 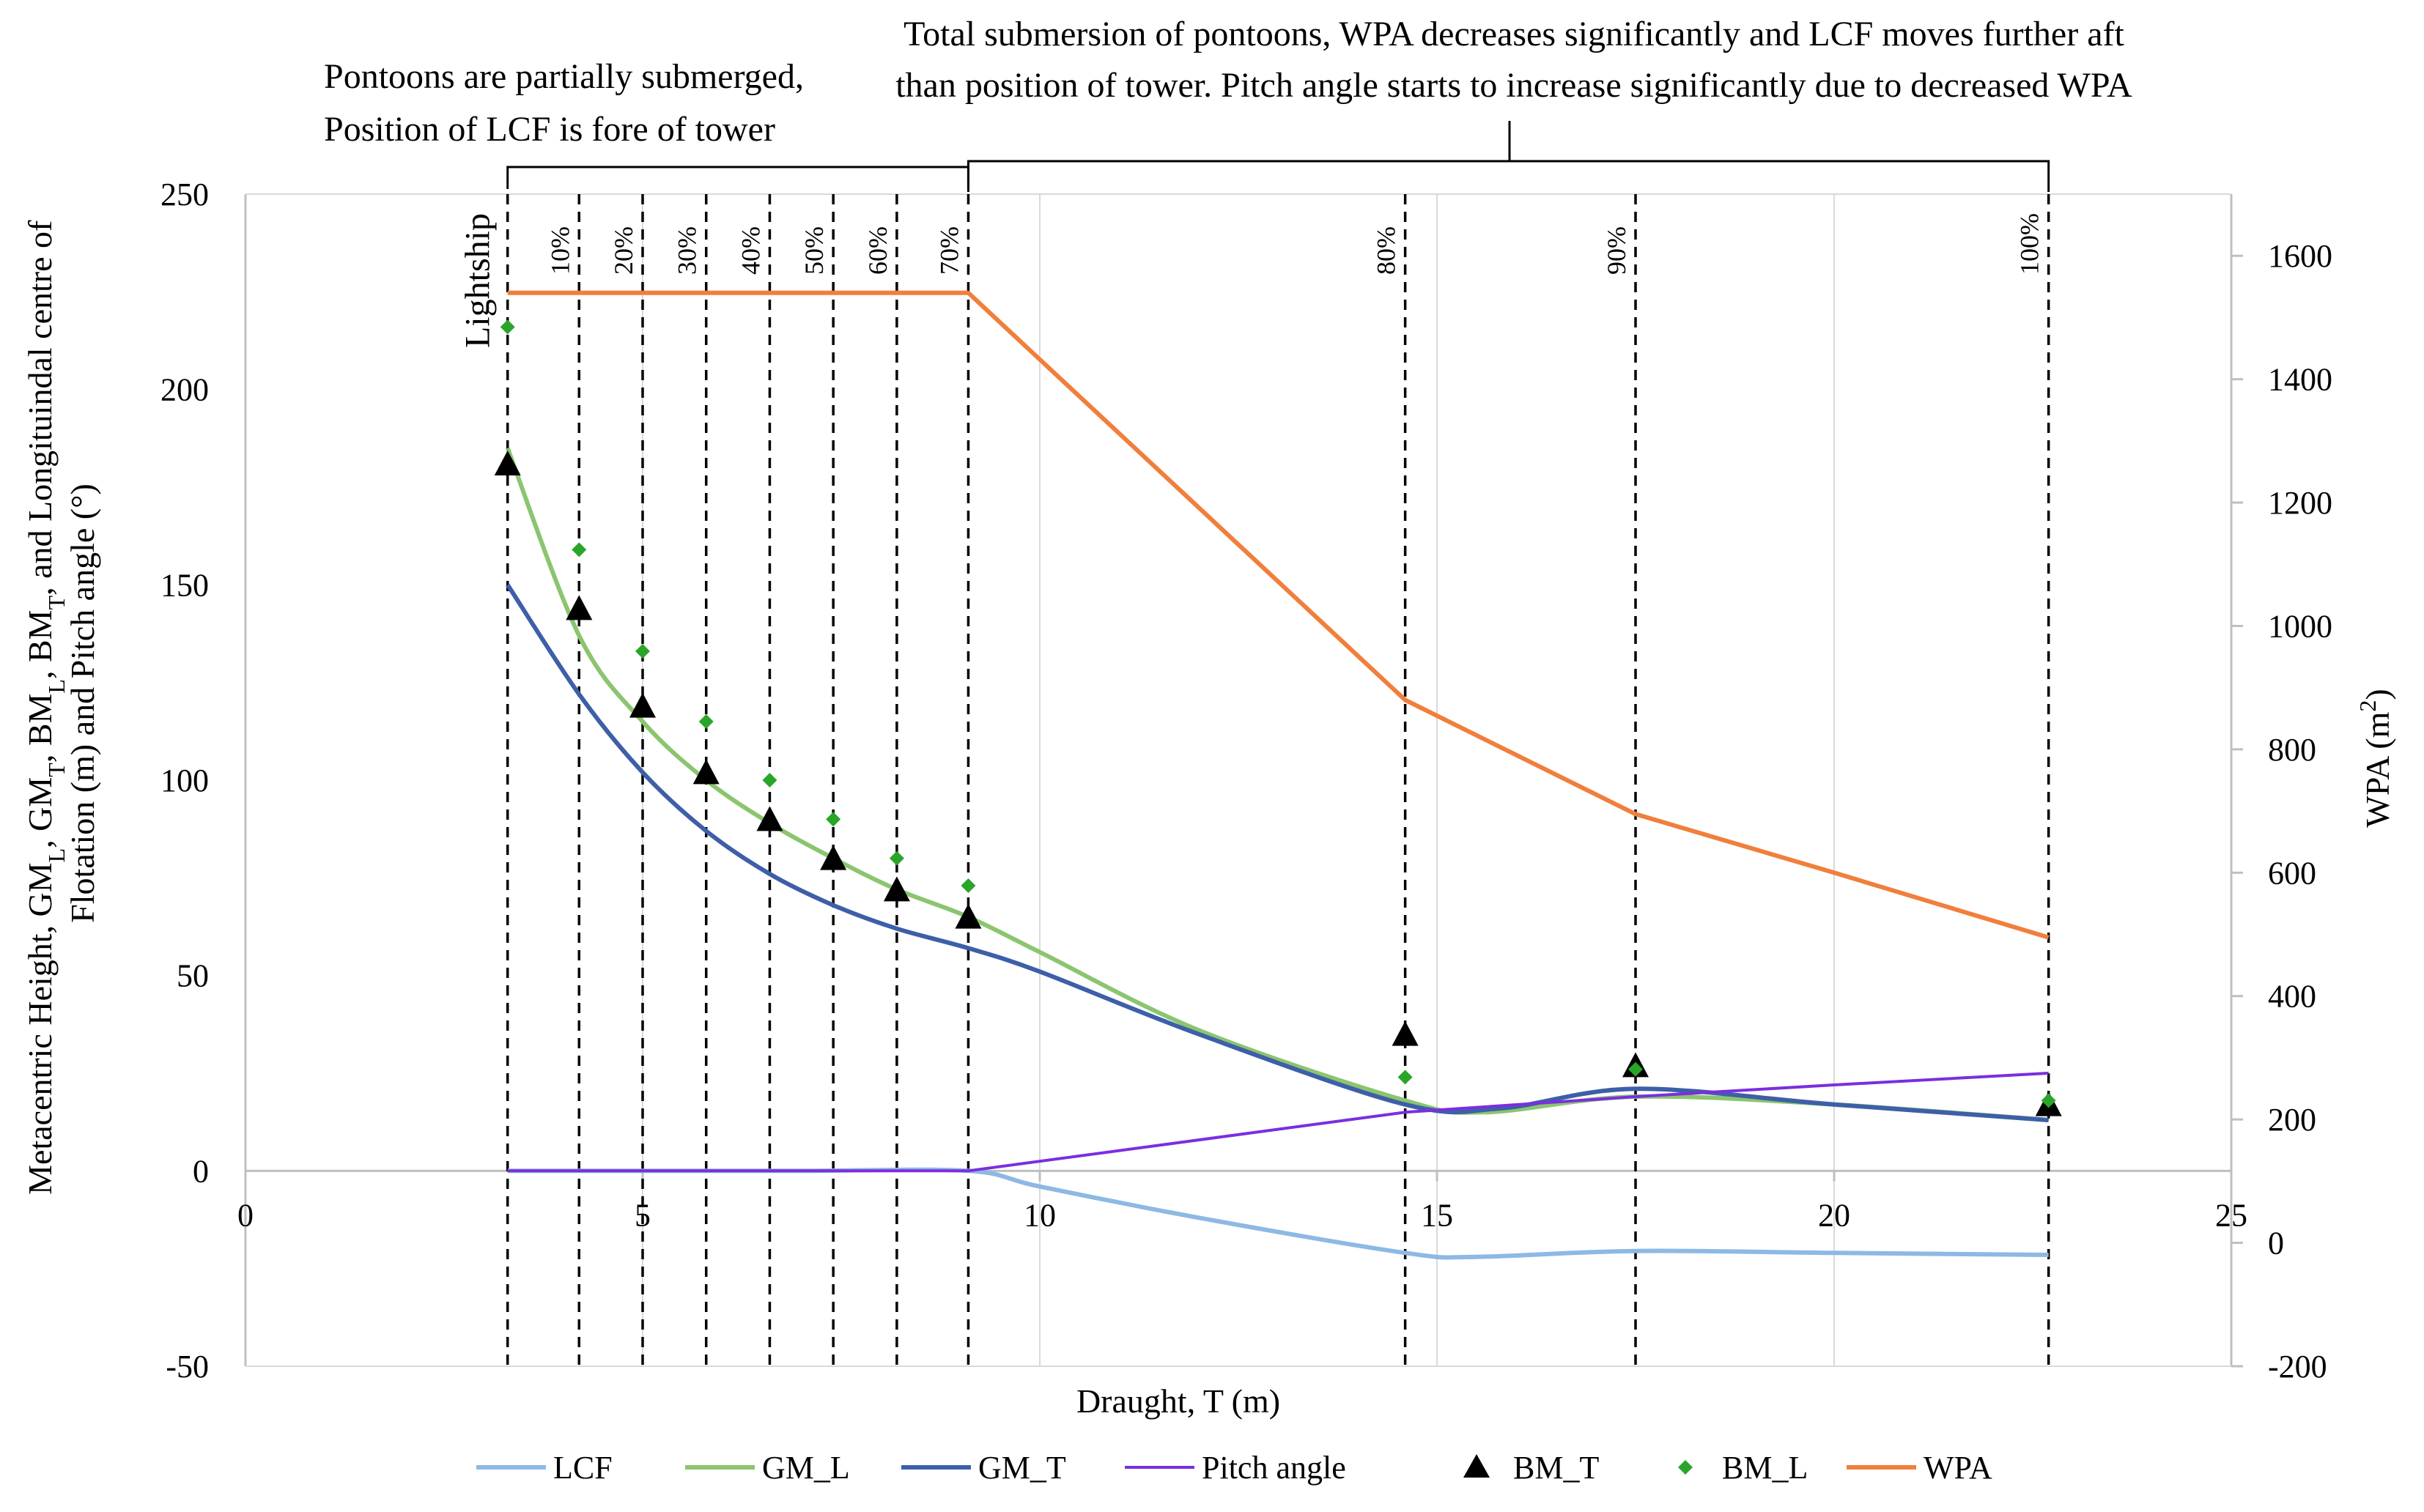 I want to click on y2-tick-label: 1600, so click(x=2300, y=256).